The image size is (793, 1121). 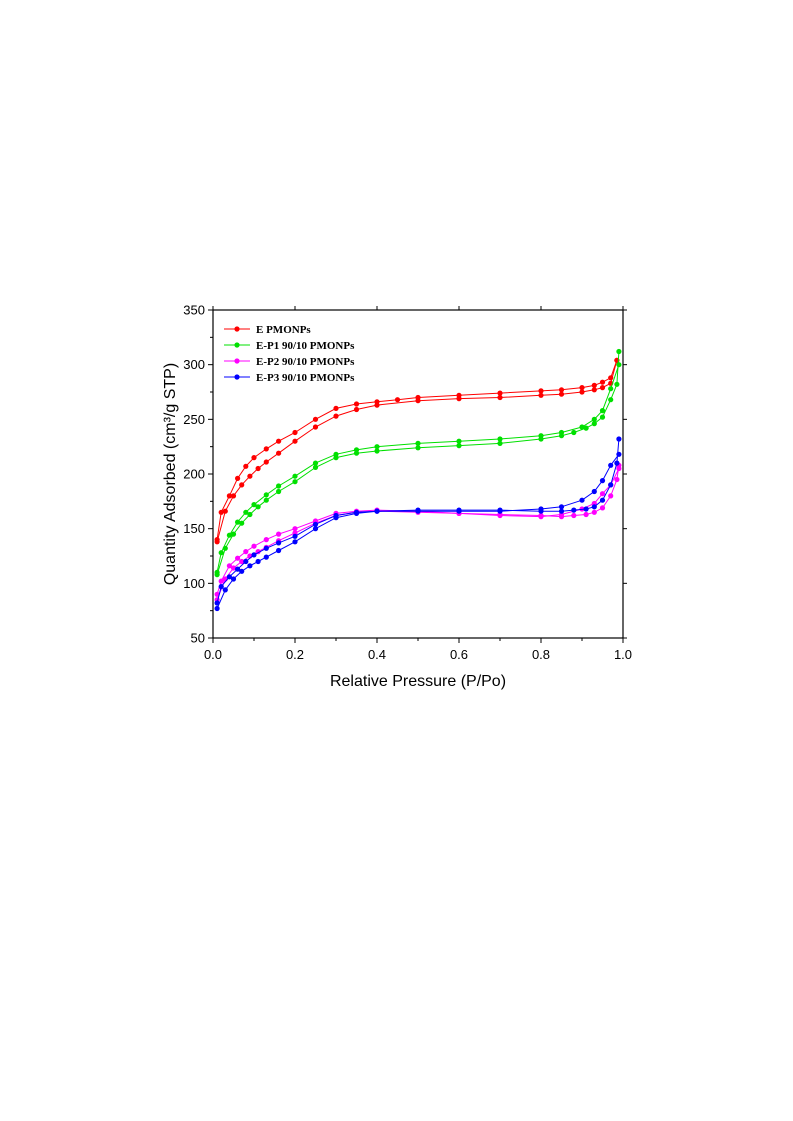 What do you see at coordinates (194, 419) in the screenshot?
I see `y-tick-label: 250` at bounding box center [194, 419].